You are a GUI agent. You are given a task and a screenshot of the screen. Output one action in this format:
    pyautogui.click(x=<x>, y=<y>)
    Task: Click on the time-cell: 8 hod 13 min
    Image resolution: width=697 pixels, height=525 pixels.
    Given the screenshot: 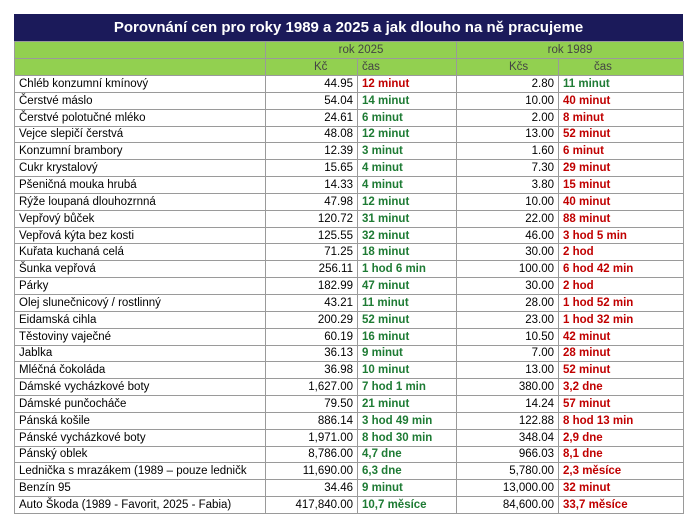 What is the action you would take?
    pyautogui.click(x=621, y=420)
    